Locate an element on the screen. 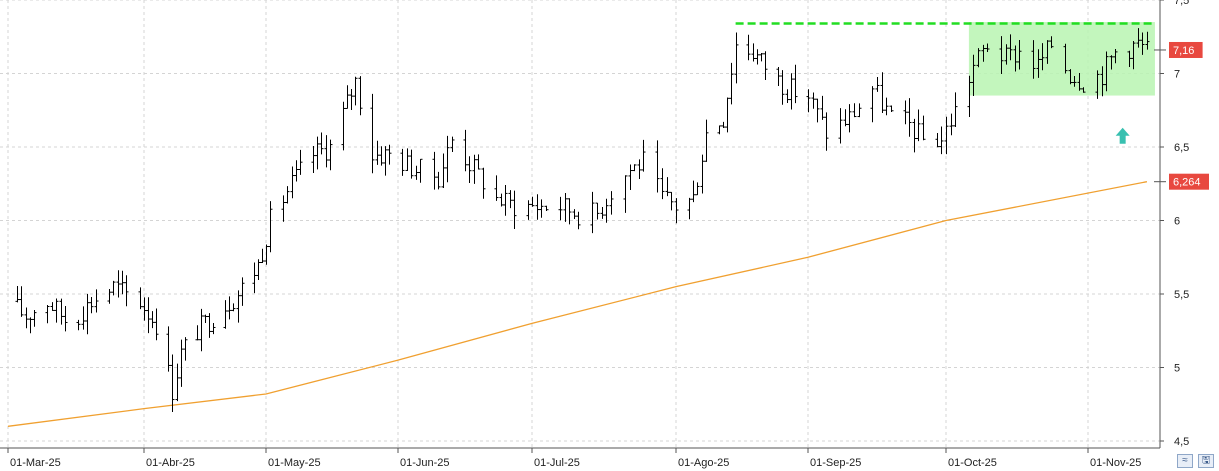 The image size is (1219, 471). x-tick-label: 01-May-25 is located at coordinates (294, 463).